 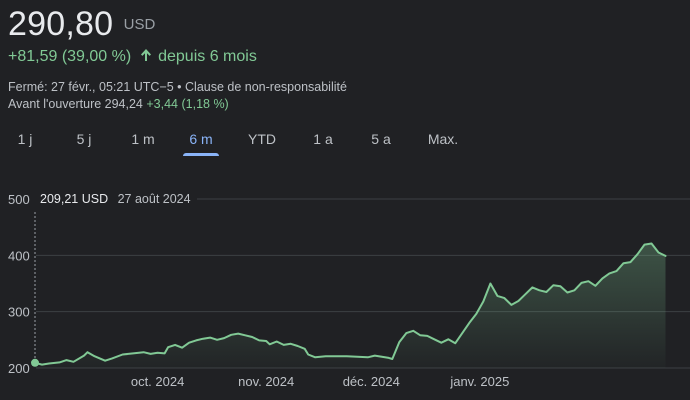 What do you see at coordinates (207, 56) in the screenshot?
I see `change-period: depuis 6 mois` at bounding box center [207, 56].